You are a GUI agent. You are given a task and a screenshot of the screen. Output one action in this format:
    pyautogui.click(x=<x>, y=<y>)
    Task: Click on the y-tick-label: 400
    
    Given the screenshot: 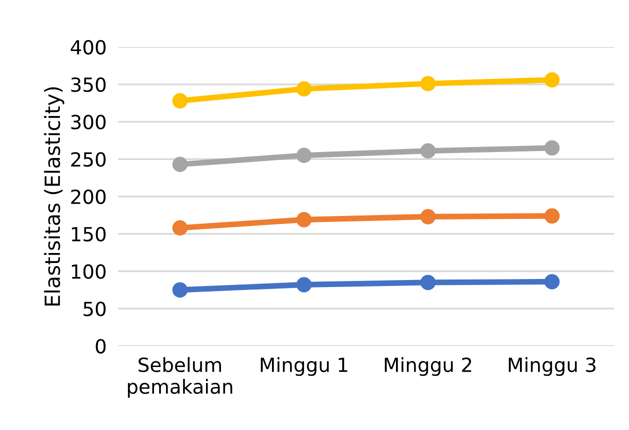 What is the action you would take?
    pyautogui.click(x=88, y=47)
    